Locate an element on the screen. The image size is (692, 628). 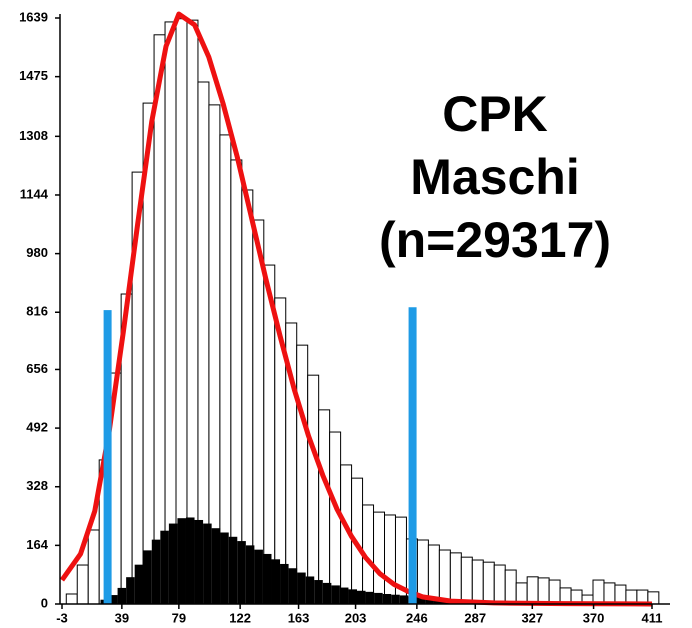
x-tick-label: 287 is located at coordinates (475, 617).